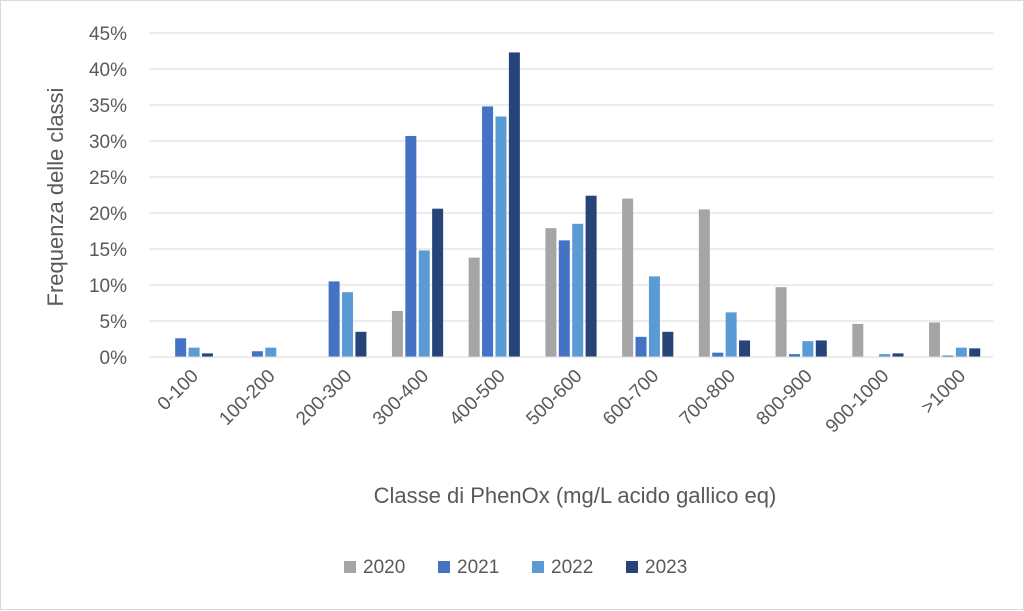 This screenshot has width=1024, height=611. What do you see at coordinates (478, 567) in the screenshot?
I see `legend-label-2021: 2021` at bounding box center [478, 567].